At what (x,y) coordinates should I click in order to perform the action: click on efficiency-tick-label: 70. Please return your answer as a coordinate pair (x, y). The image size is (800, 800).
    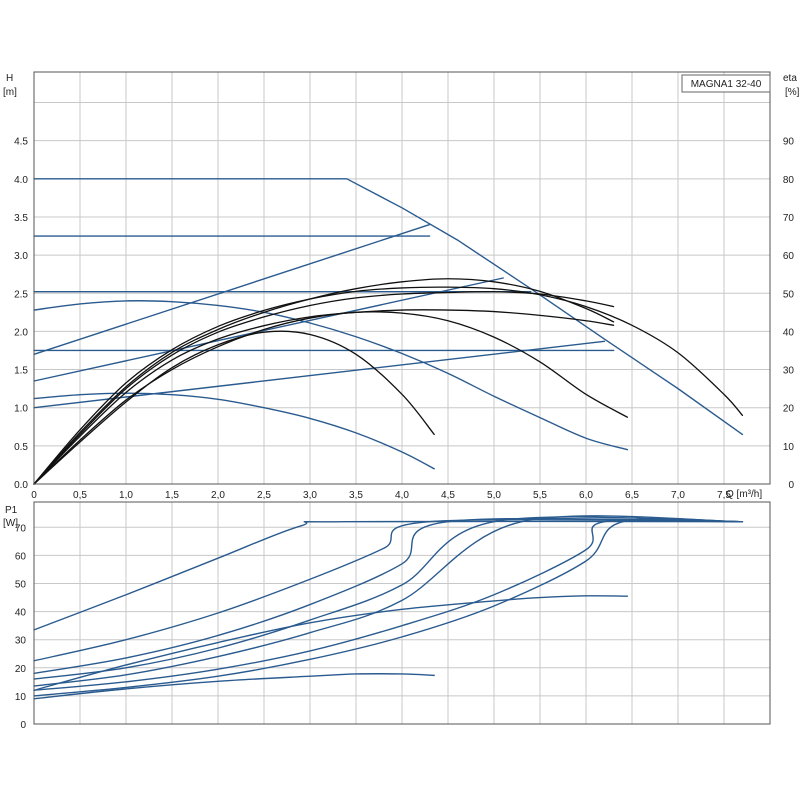
    Looking at the image, I should click on (789, 218).